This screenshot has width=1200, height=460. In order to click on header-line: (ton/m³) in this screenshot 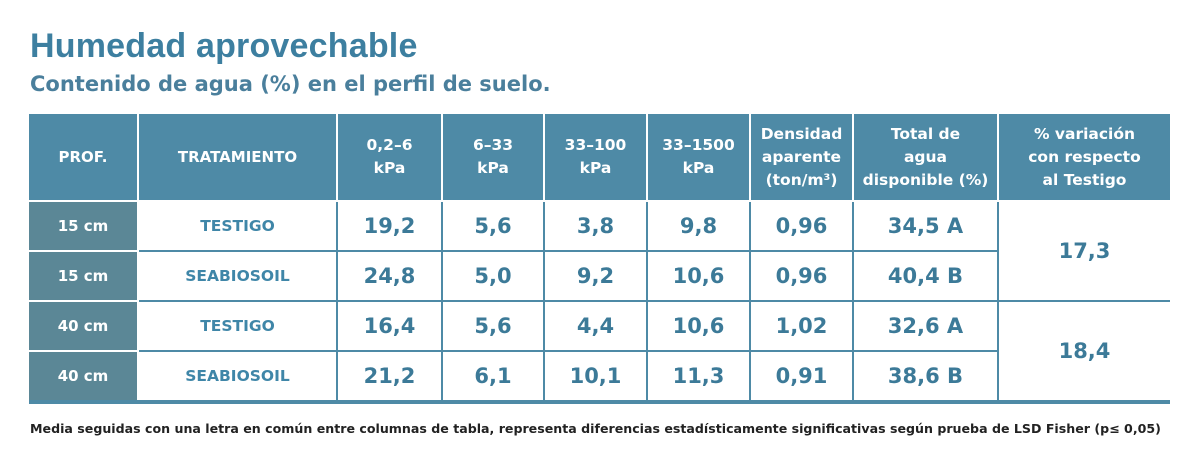, I will do `click(801, 179)`.